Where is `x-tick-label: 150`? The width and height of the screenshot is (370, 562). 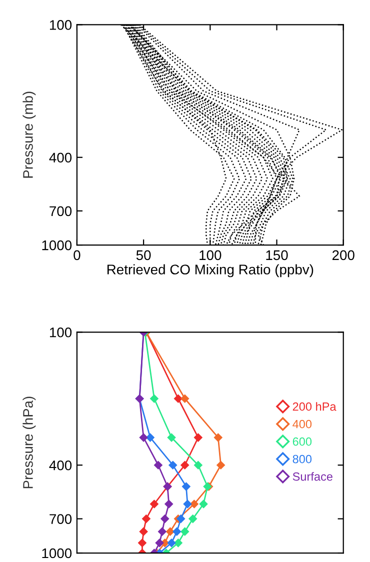
x-tick-label: 150 is located at coordinates (277, 255).